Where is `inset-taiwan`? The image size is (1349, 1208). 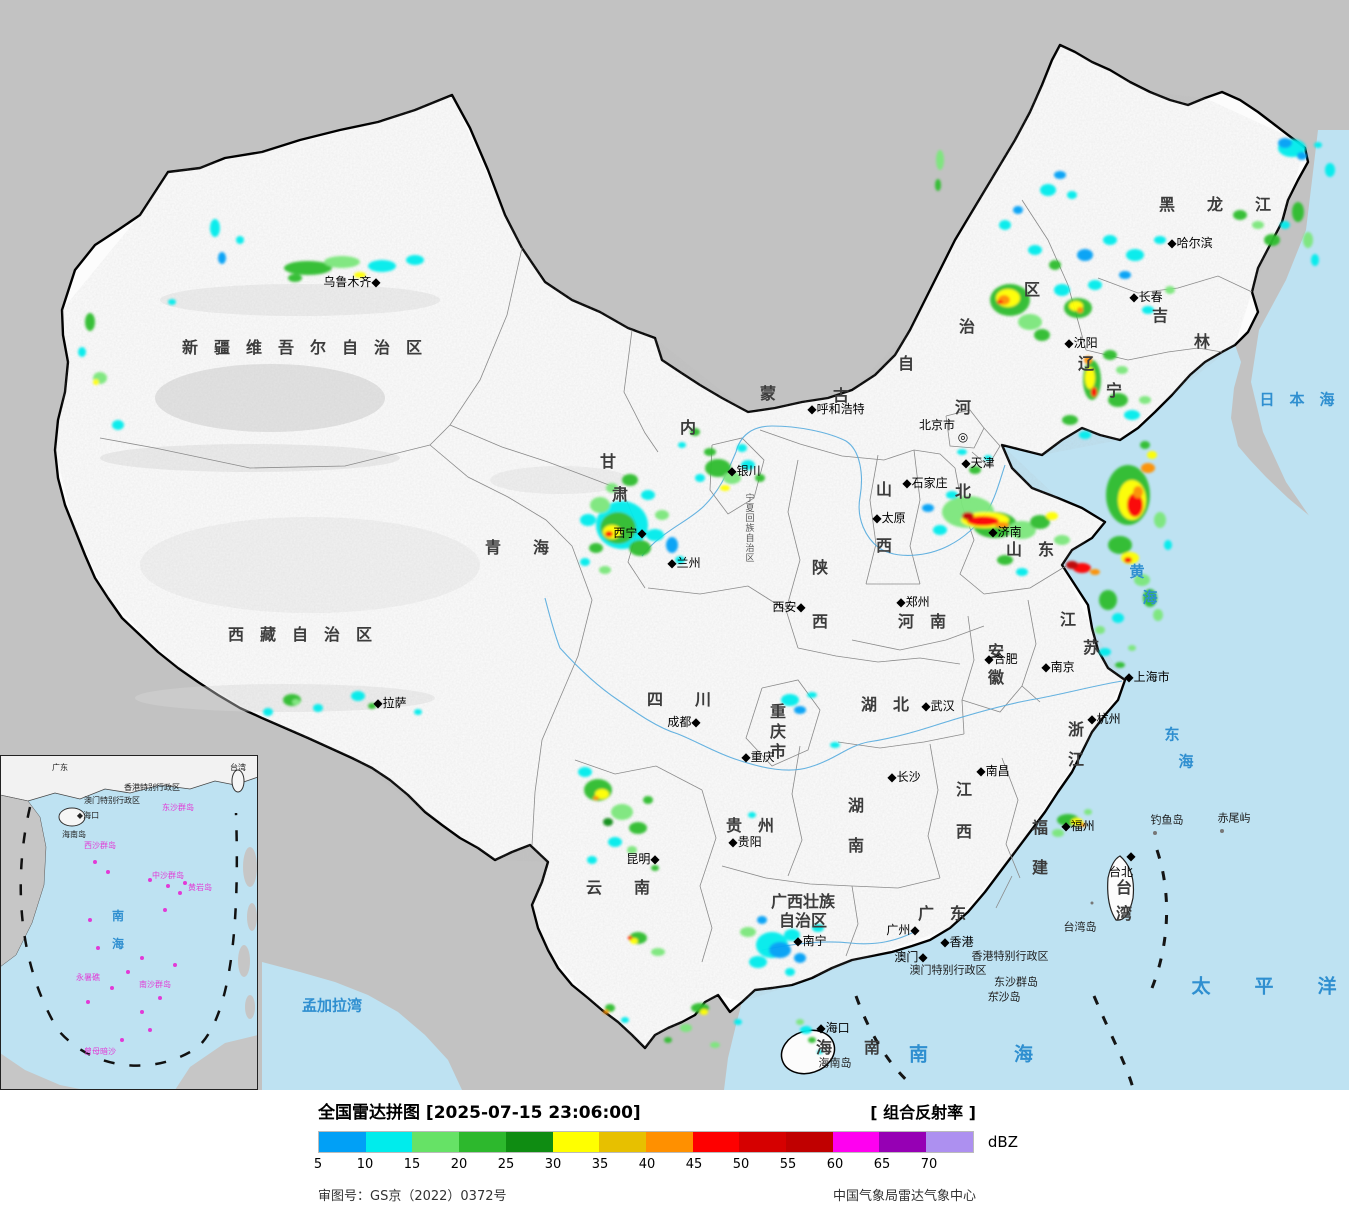 inset-taiwan is located at coordinates (238, 781).